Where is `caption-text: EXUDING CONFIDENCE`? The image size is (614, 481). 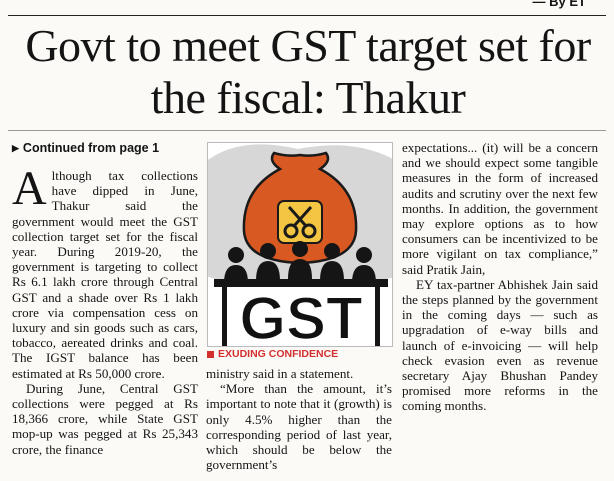 caption-text: EXUDING CONFIDENCE is located at coordinates (278, 354).